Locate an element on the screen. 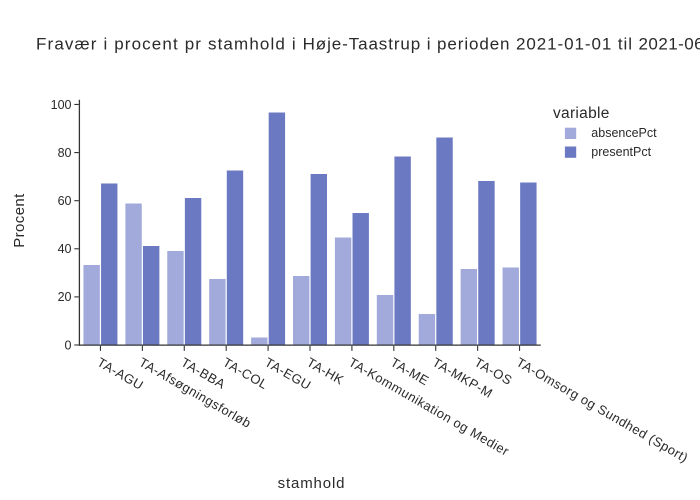 This screenshot has width=700, height=500. svg-text: 60 is located at coordinates (65, 201).